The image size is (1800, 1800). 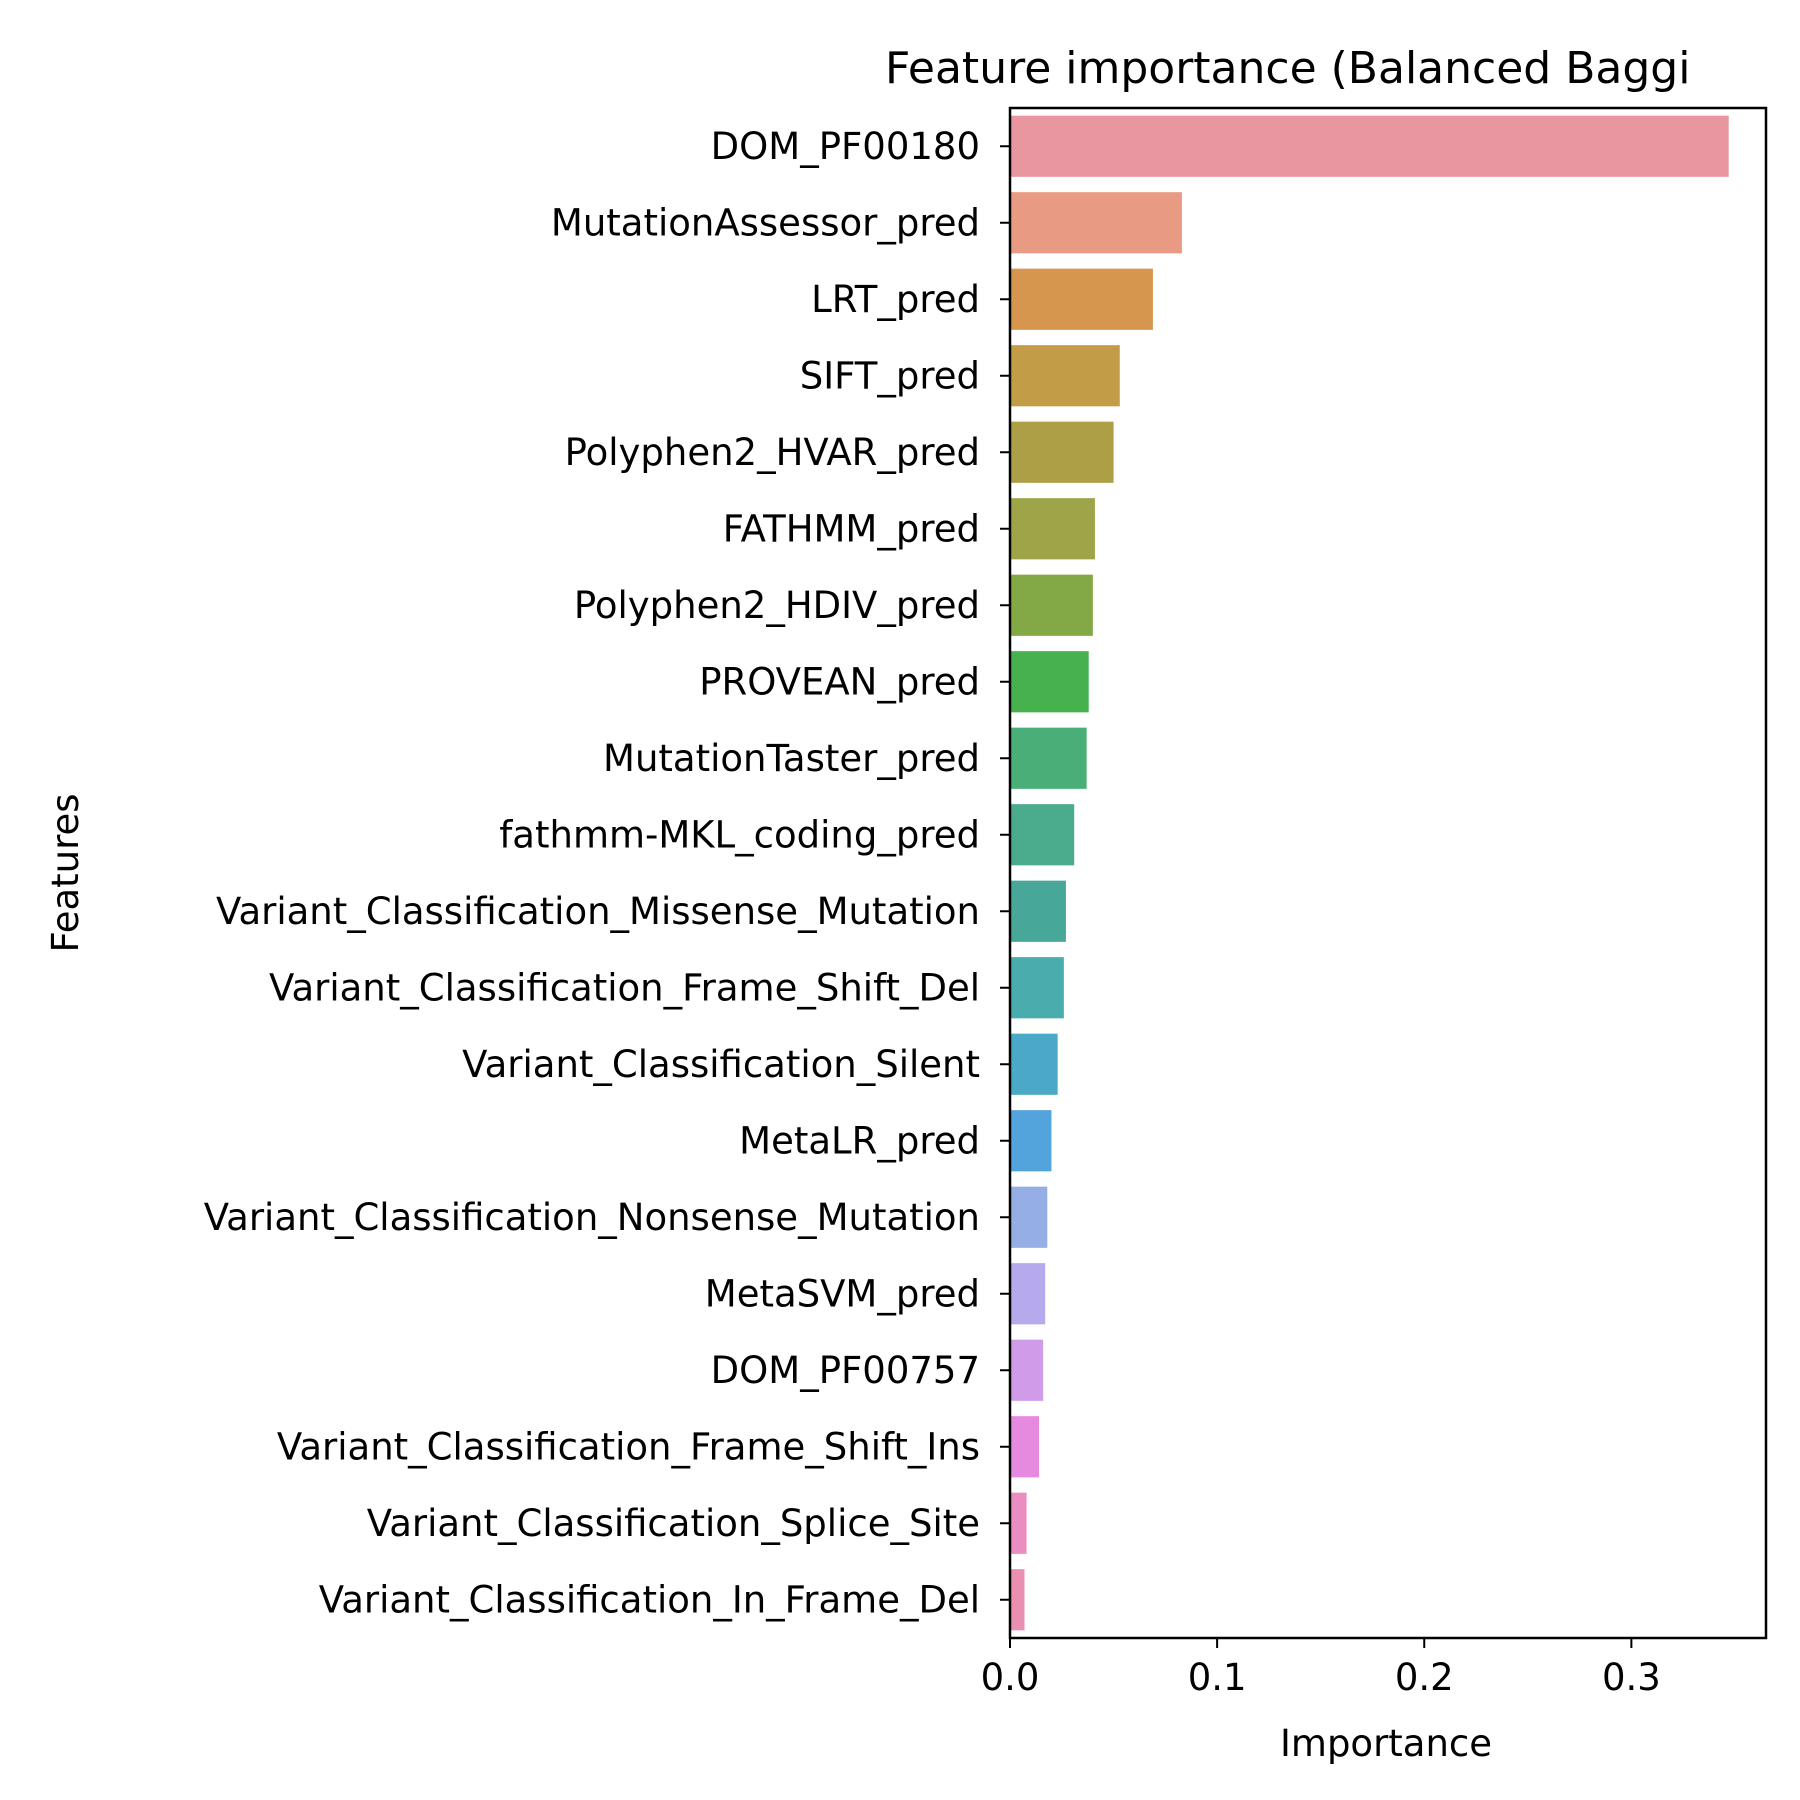 What do you see at coordinates (890, 375) in the screenshot?
I see `y-tick-label: SIFT_pred` at bounding box center [890, 375].